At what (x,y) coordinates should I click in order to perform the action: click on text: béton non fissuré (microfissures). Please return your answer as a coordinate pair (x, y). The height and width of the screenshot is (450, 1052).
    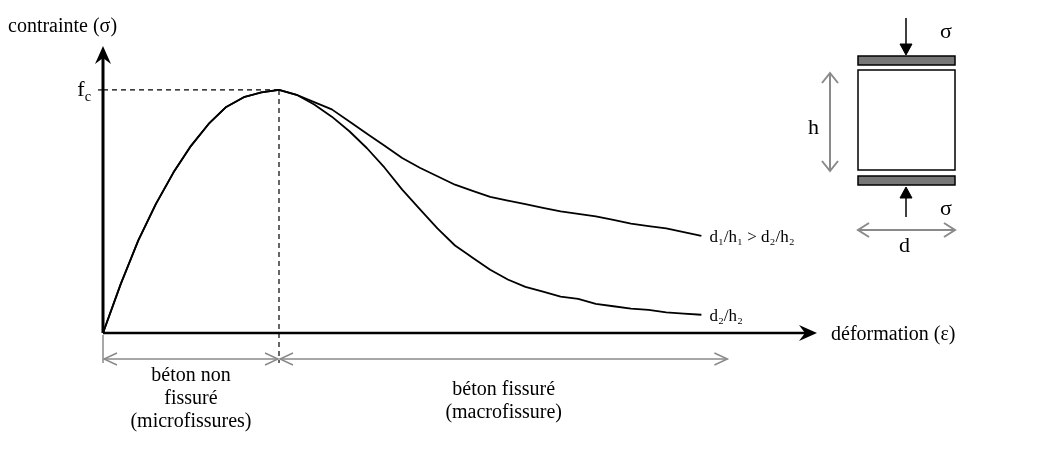
    Looking at the image, I should click on (191, 397).